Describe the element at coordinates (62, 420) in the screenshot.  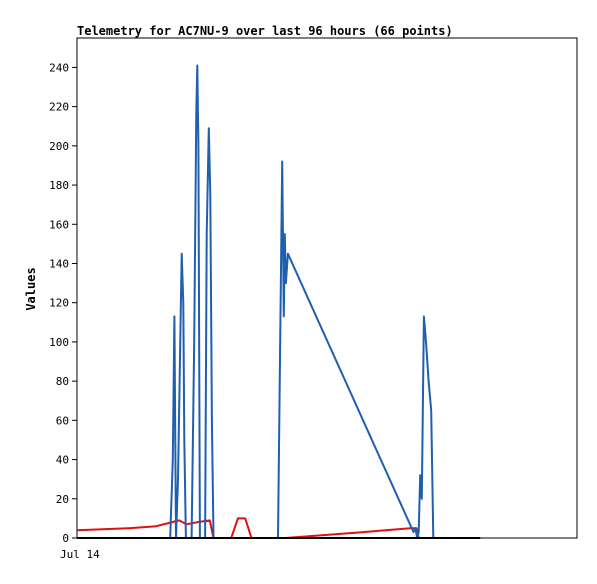
I see `y-tick-label: 60` at that location.